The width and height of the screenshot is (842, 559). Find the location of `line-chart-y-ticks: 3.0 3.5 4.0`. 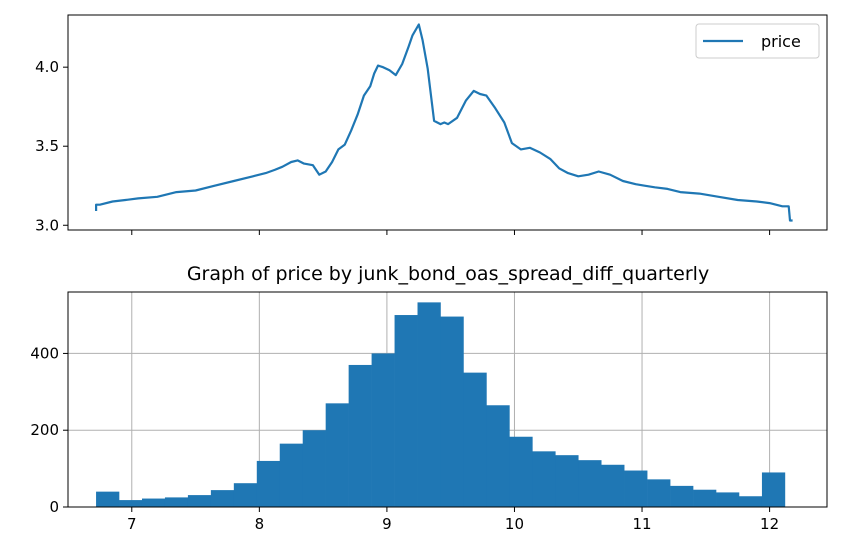

line-chart-y-ticks: 3.0 3.5 4.0 is located at coordinates (51, 146).